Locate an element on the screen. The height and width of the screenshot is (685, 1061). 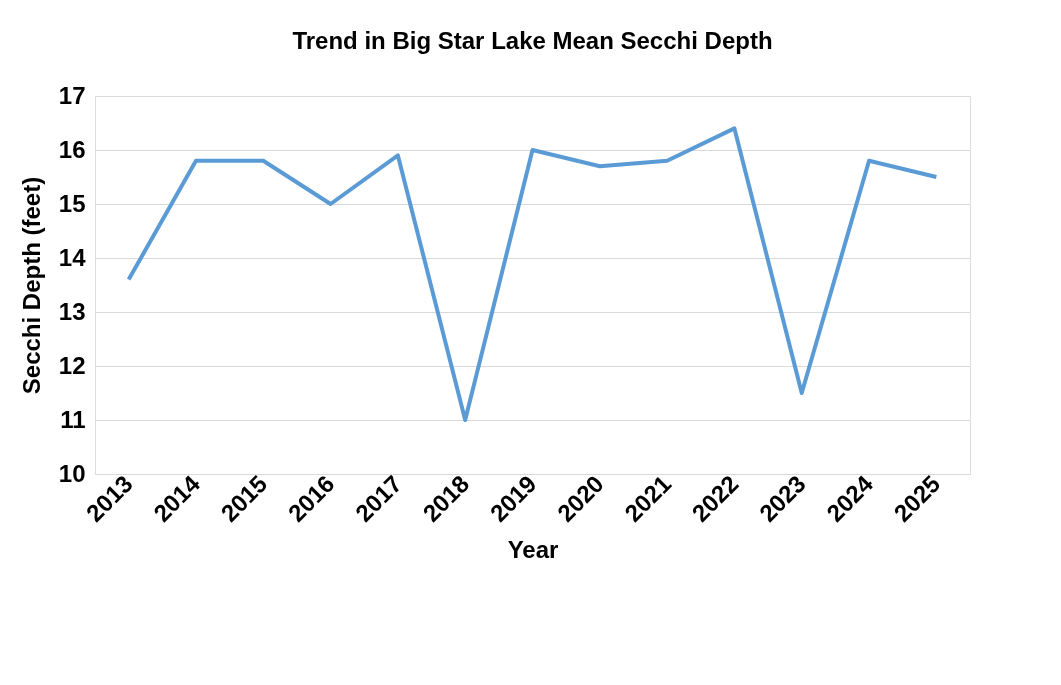
y-tick-label: 16 is located at coordinates (72, 149).